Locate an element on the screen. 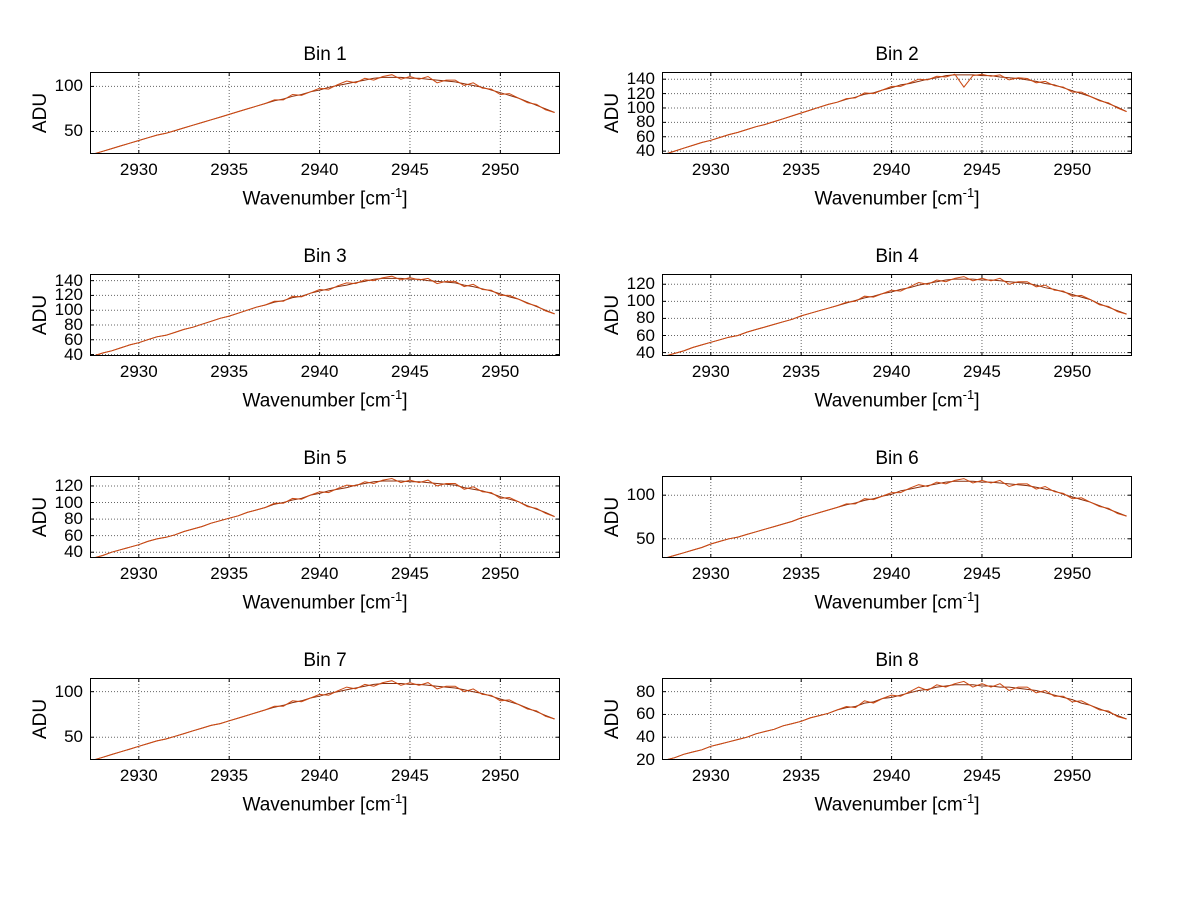 The image size is (1200, 901). plot-title: Bin 4 is located at coordinates (897, 256).